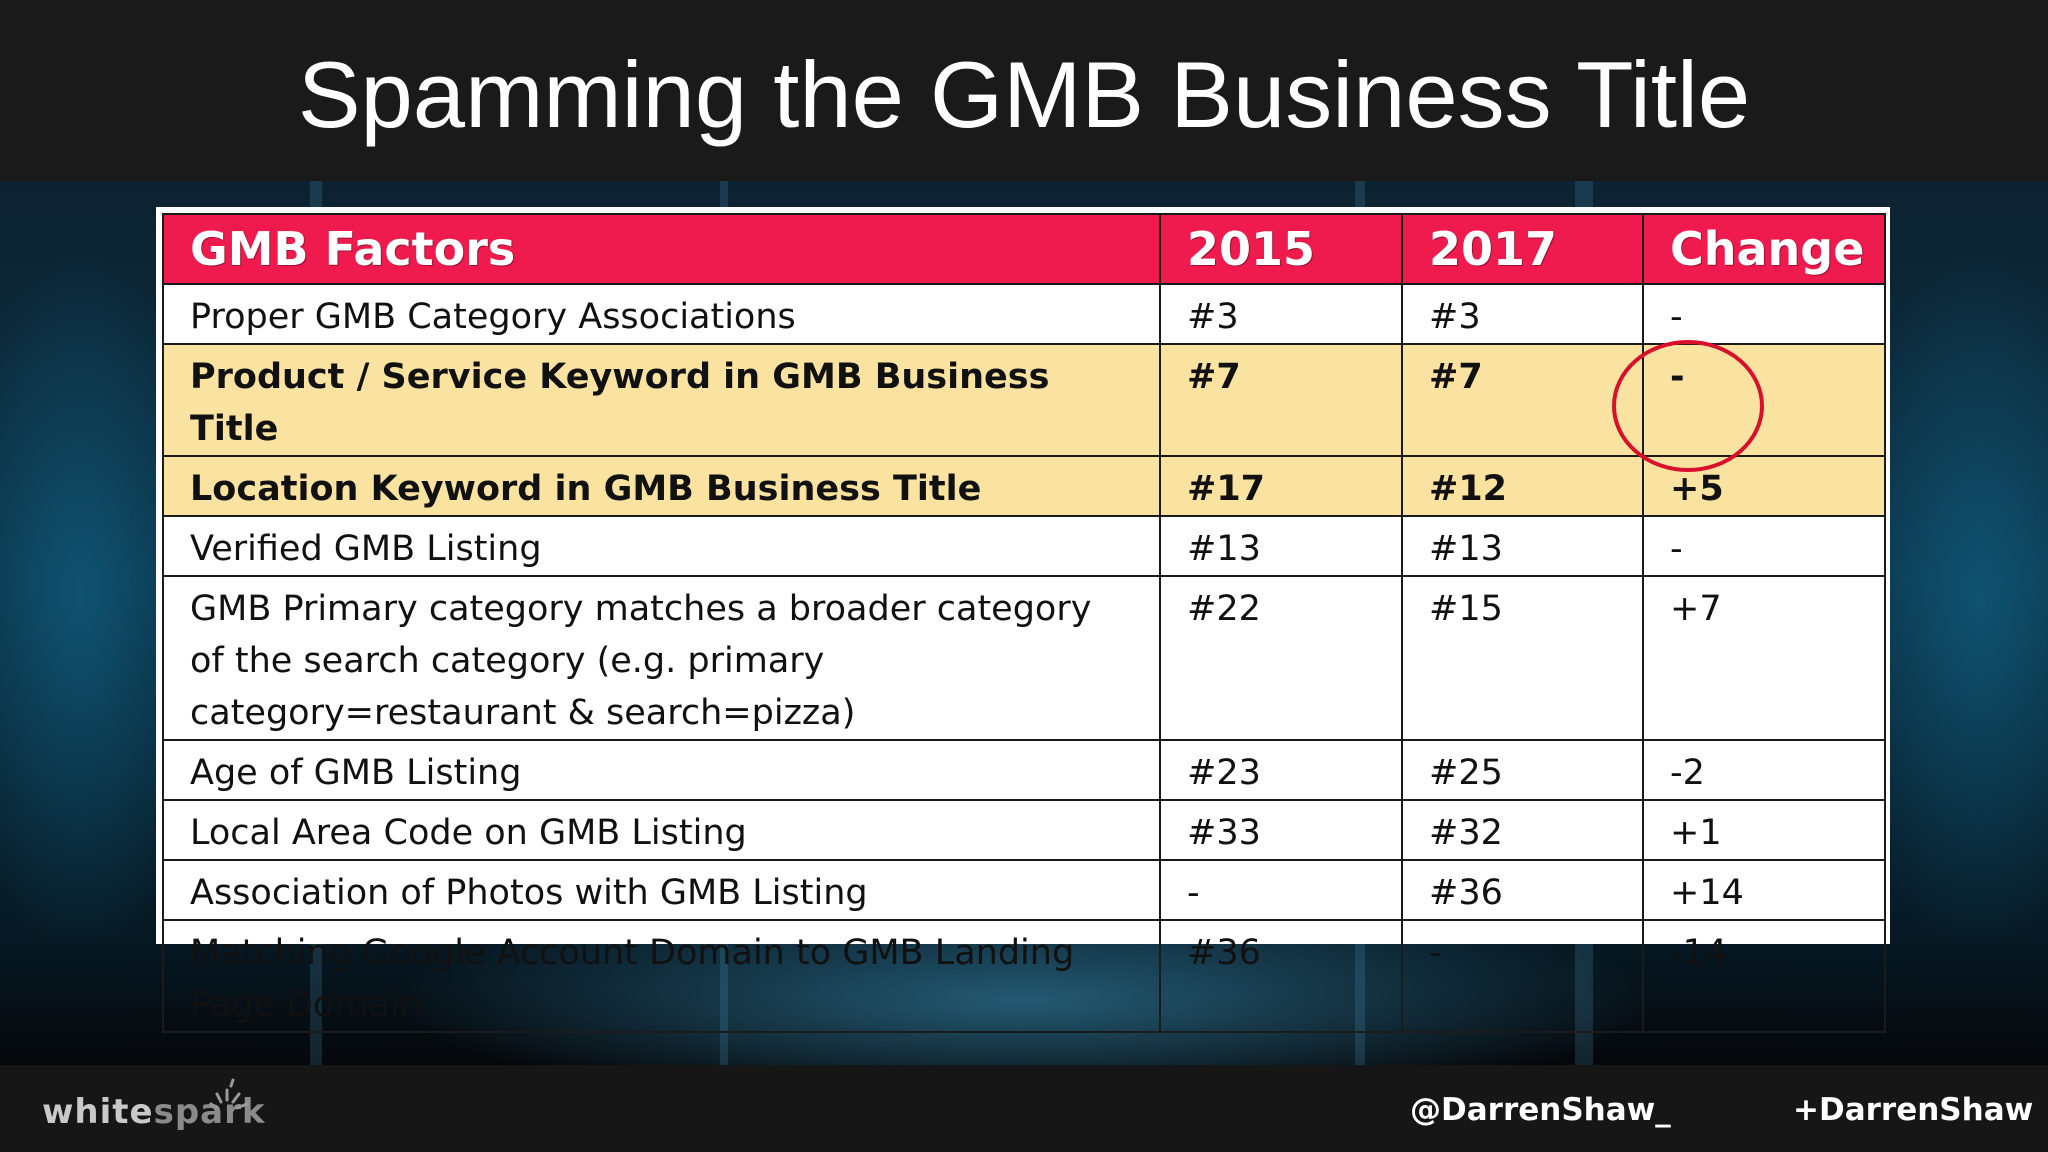  I want to click on whitespark-logo: whitespark, so click(154, 1109).